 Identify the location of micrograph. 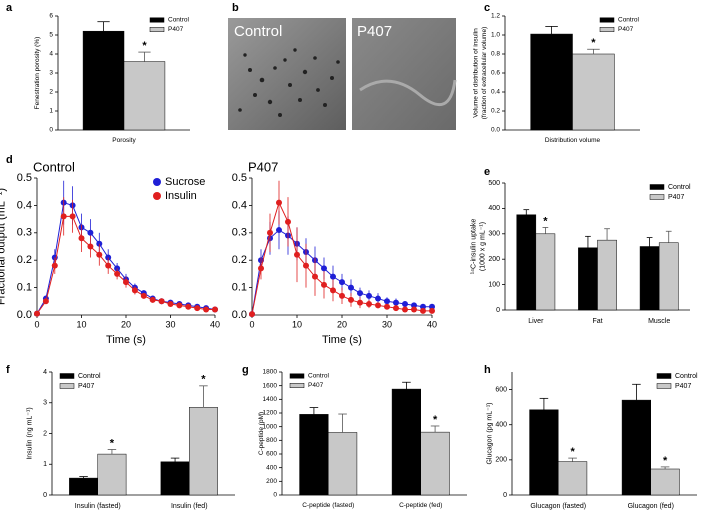
(404, 74).